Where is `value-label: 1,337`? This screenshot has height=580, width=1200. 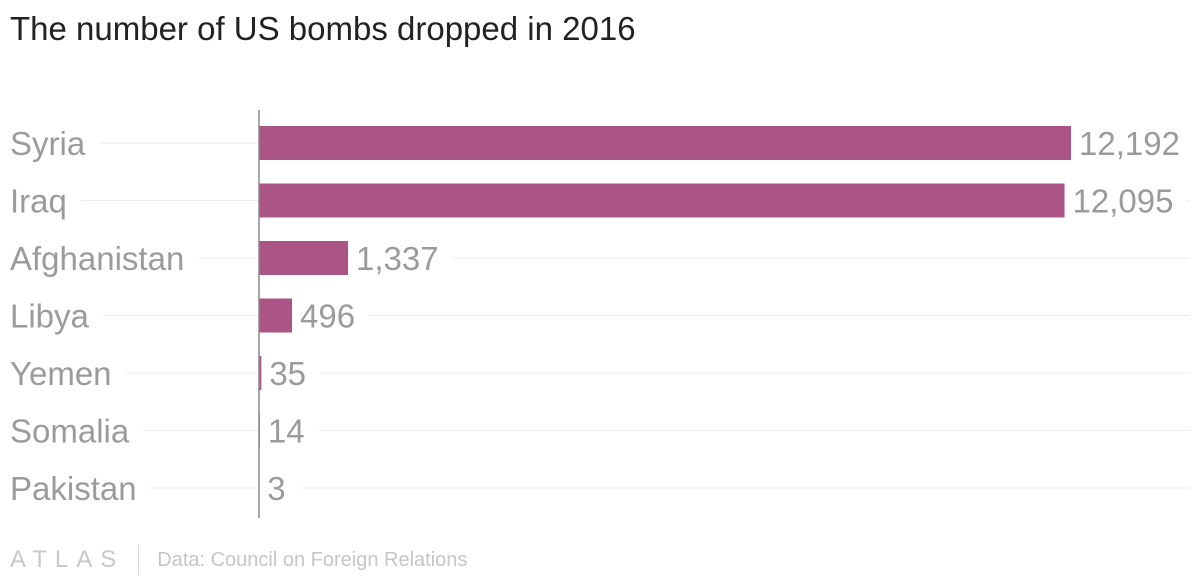
value-label: 1,337 is located at coordinates (397, 258).